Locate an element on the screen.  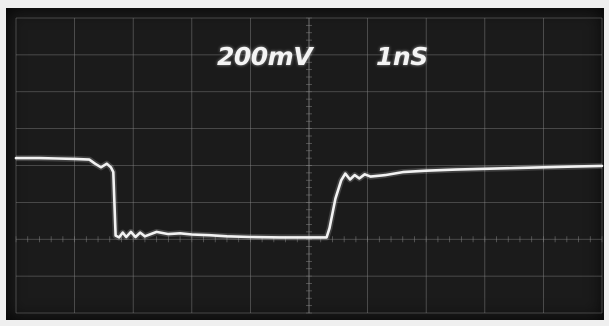
time-per-div-label: 1nS is located at coordinates (402, 56).